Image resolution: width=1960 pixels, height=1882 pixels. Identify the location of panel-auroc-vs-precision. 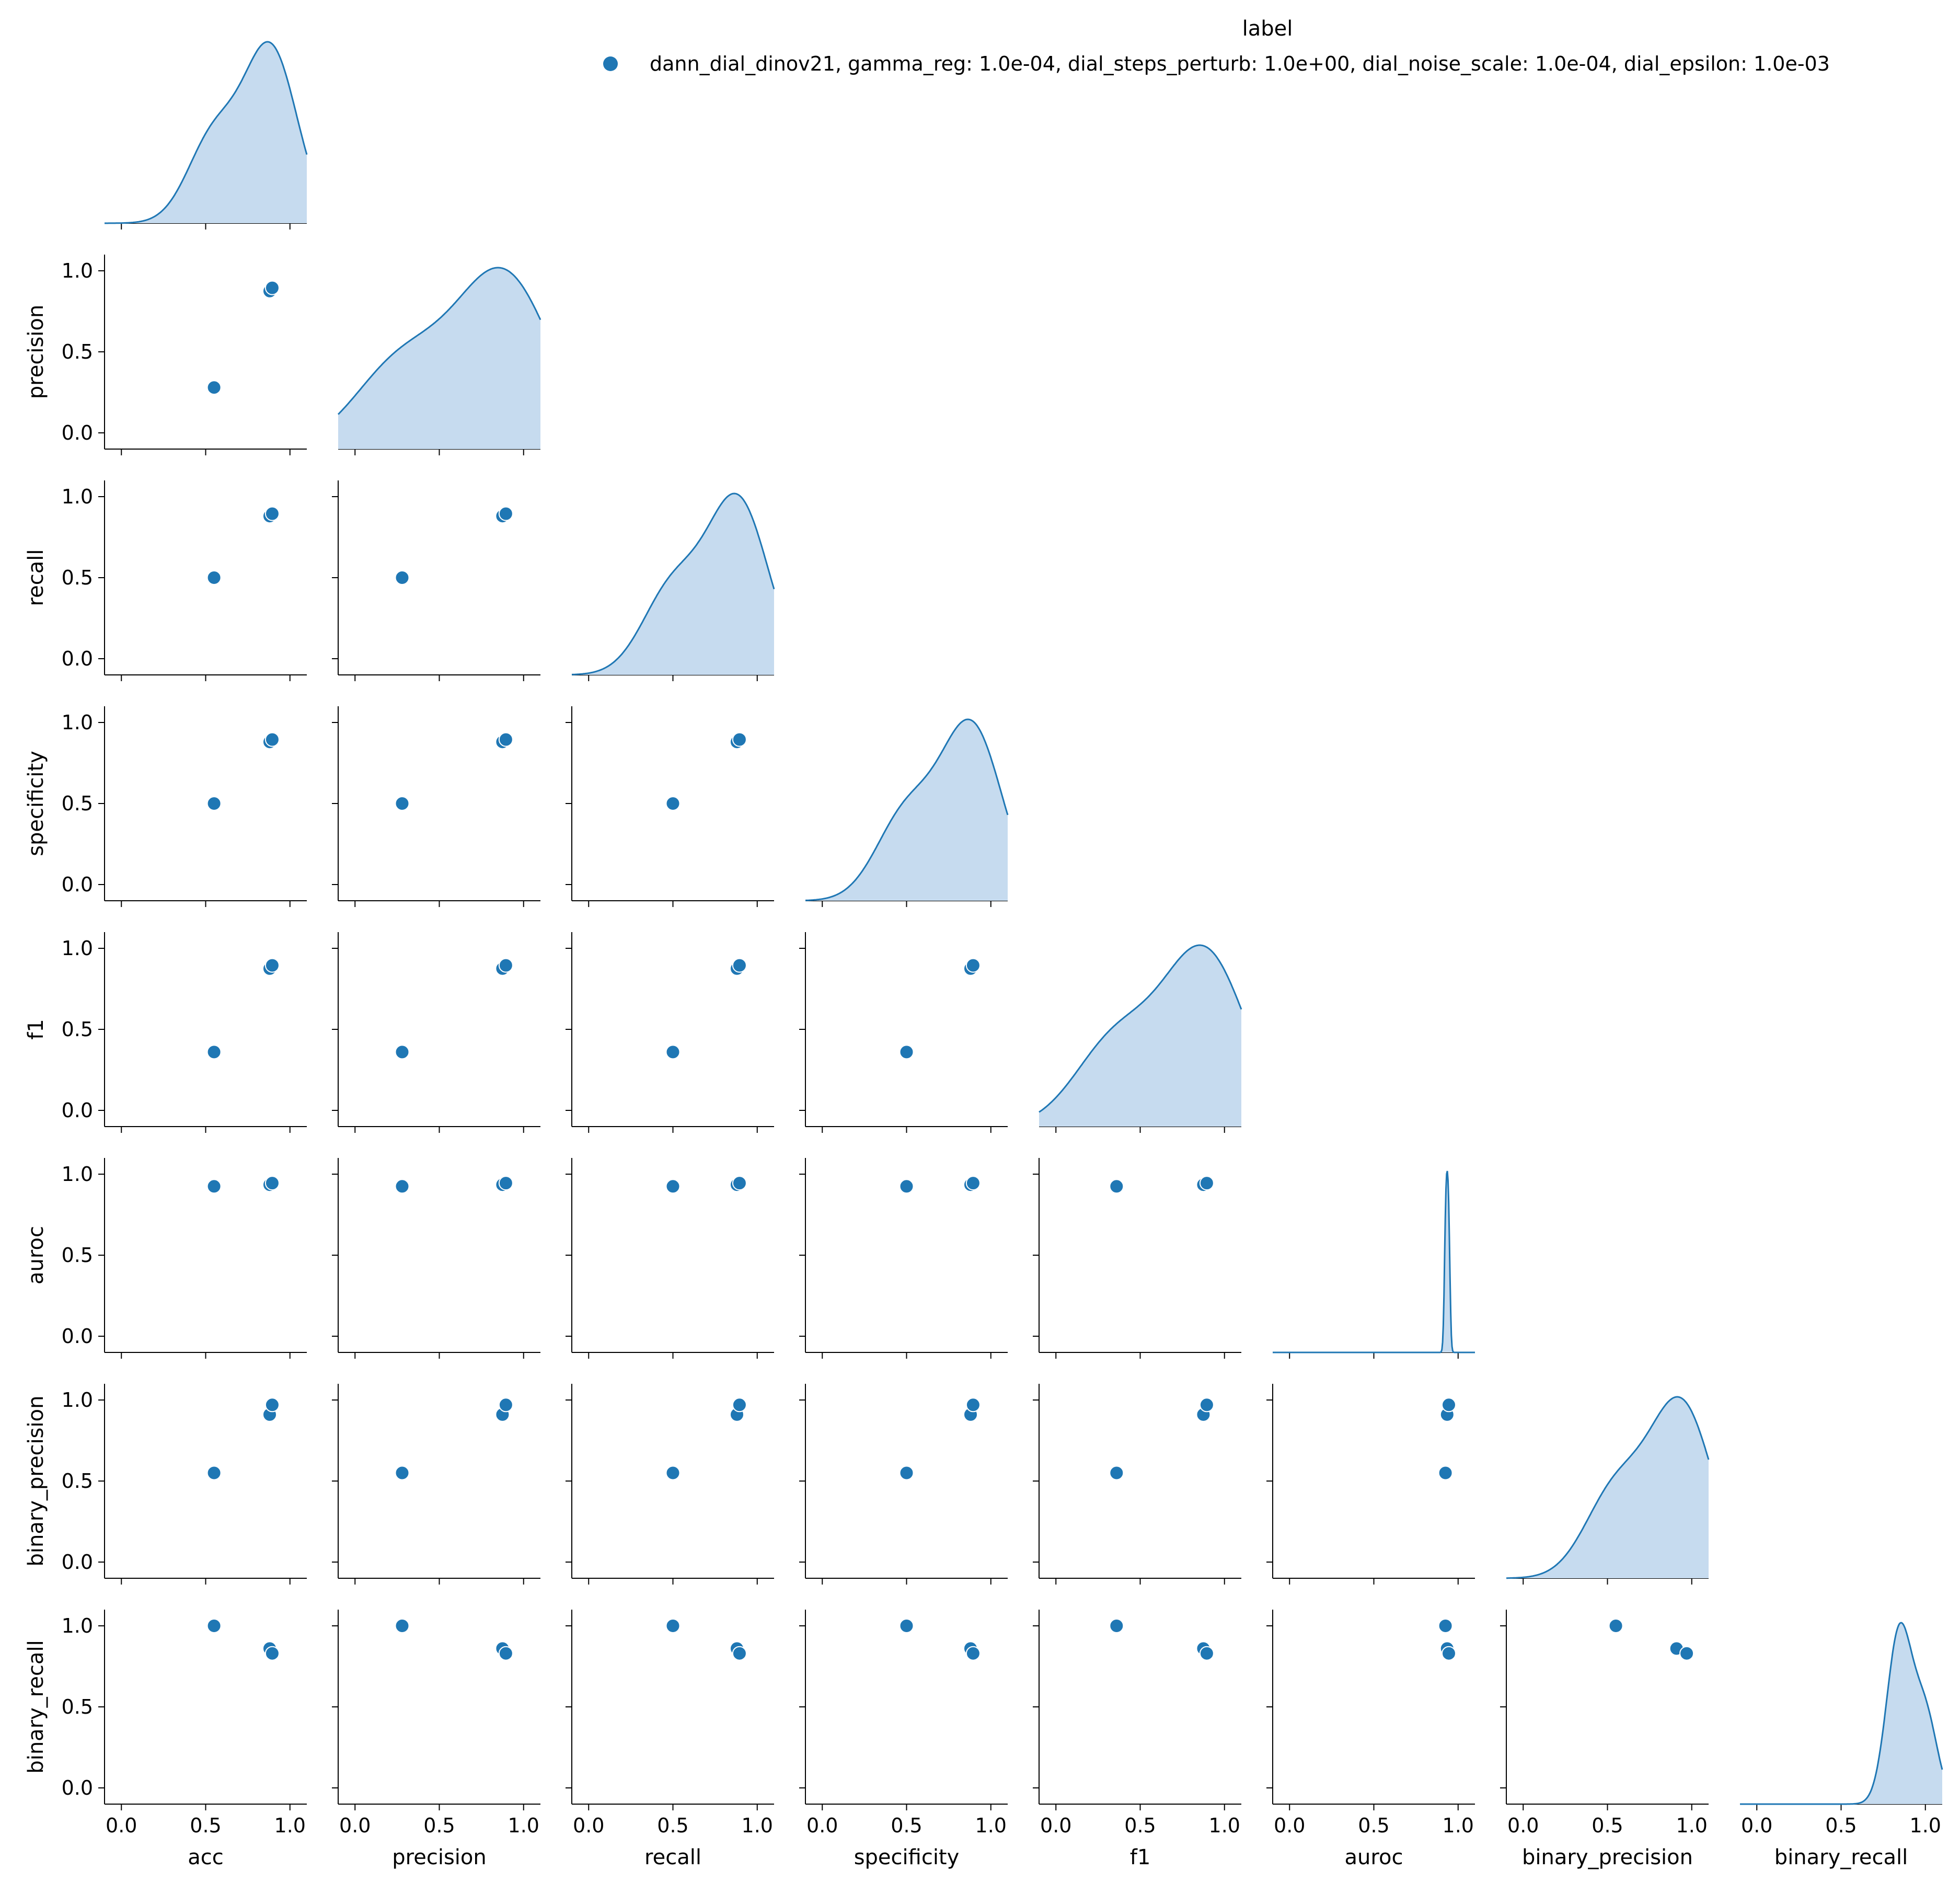
(436, 1258).